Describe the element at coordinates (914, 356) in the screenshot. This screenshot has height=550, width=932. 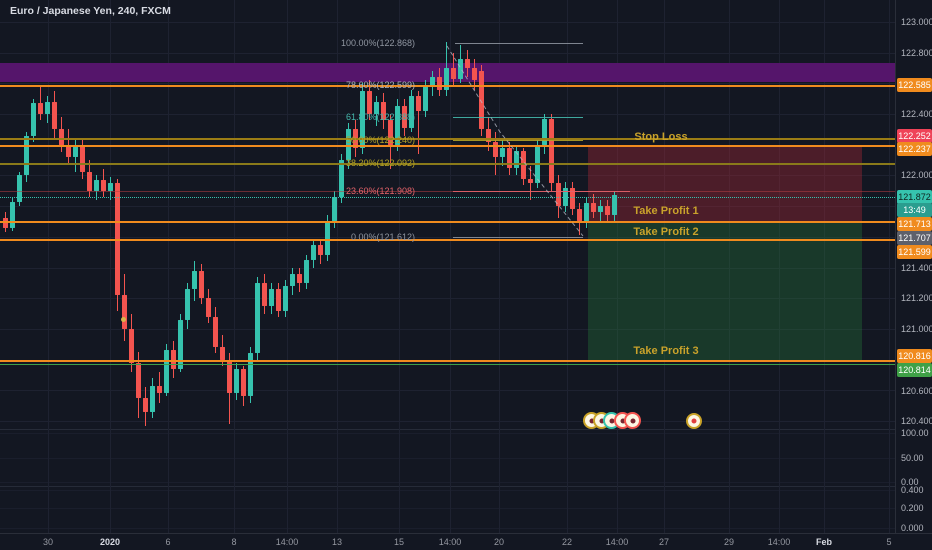
I see `price-badge: 120.816` at that location.